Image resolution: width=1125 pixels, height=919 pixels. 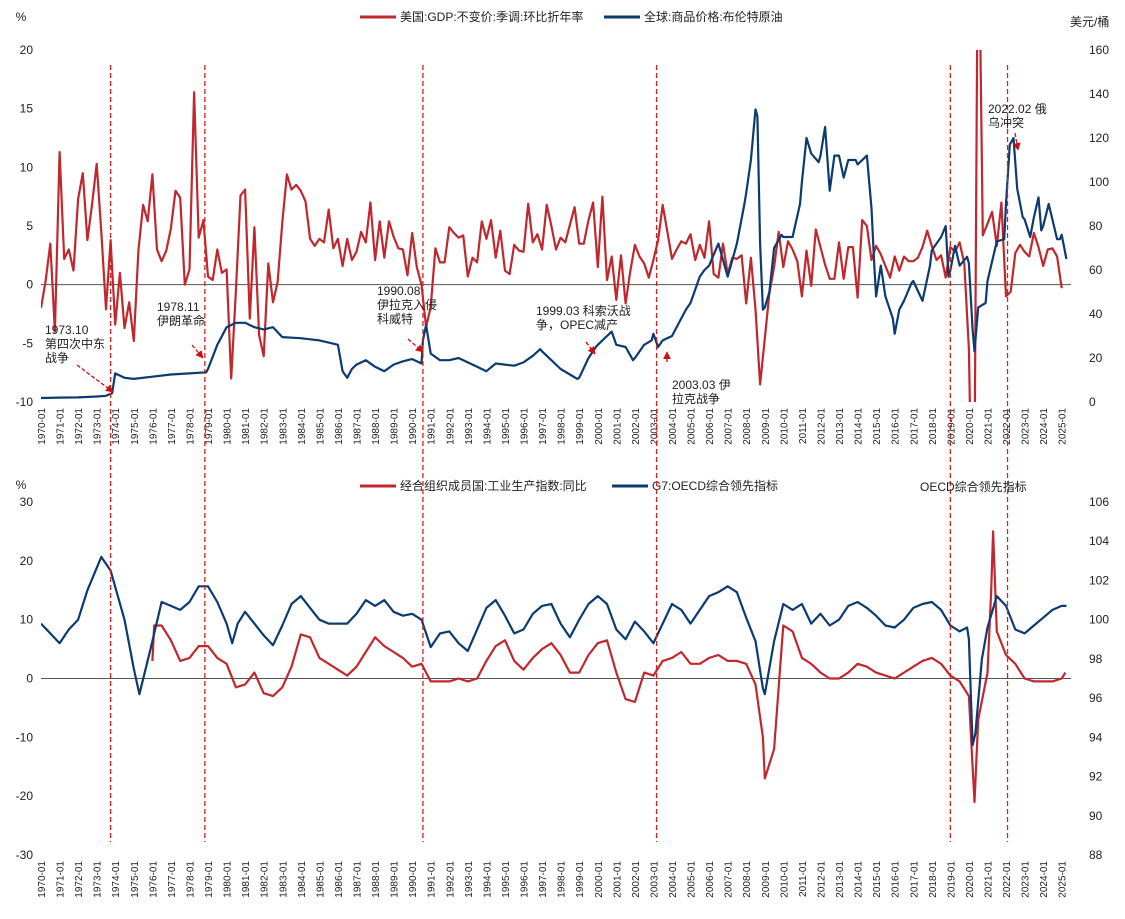 What do you see at coordinates (766, 879) in the screenshot?
I see `x-axis-tick-label: 2009-01` at bounding box center [766, 879].